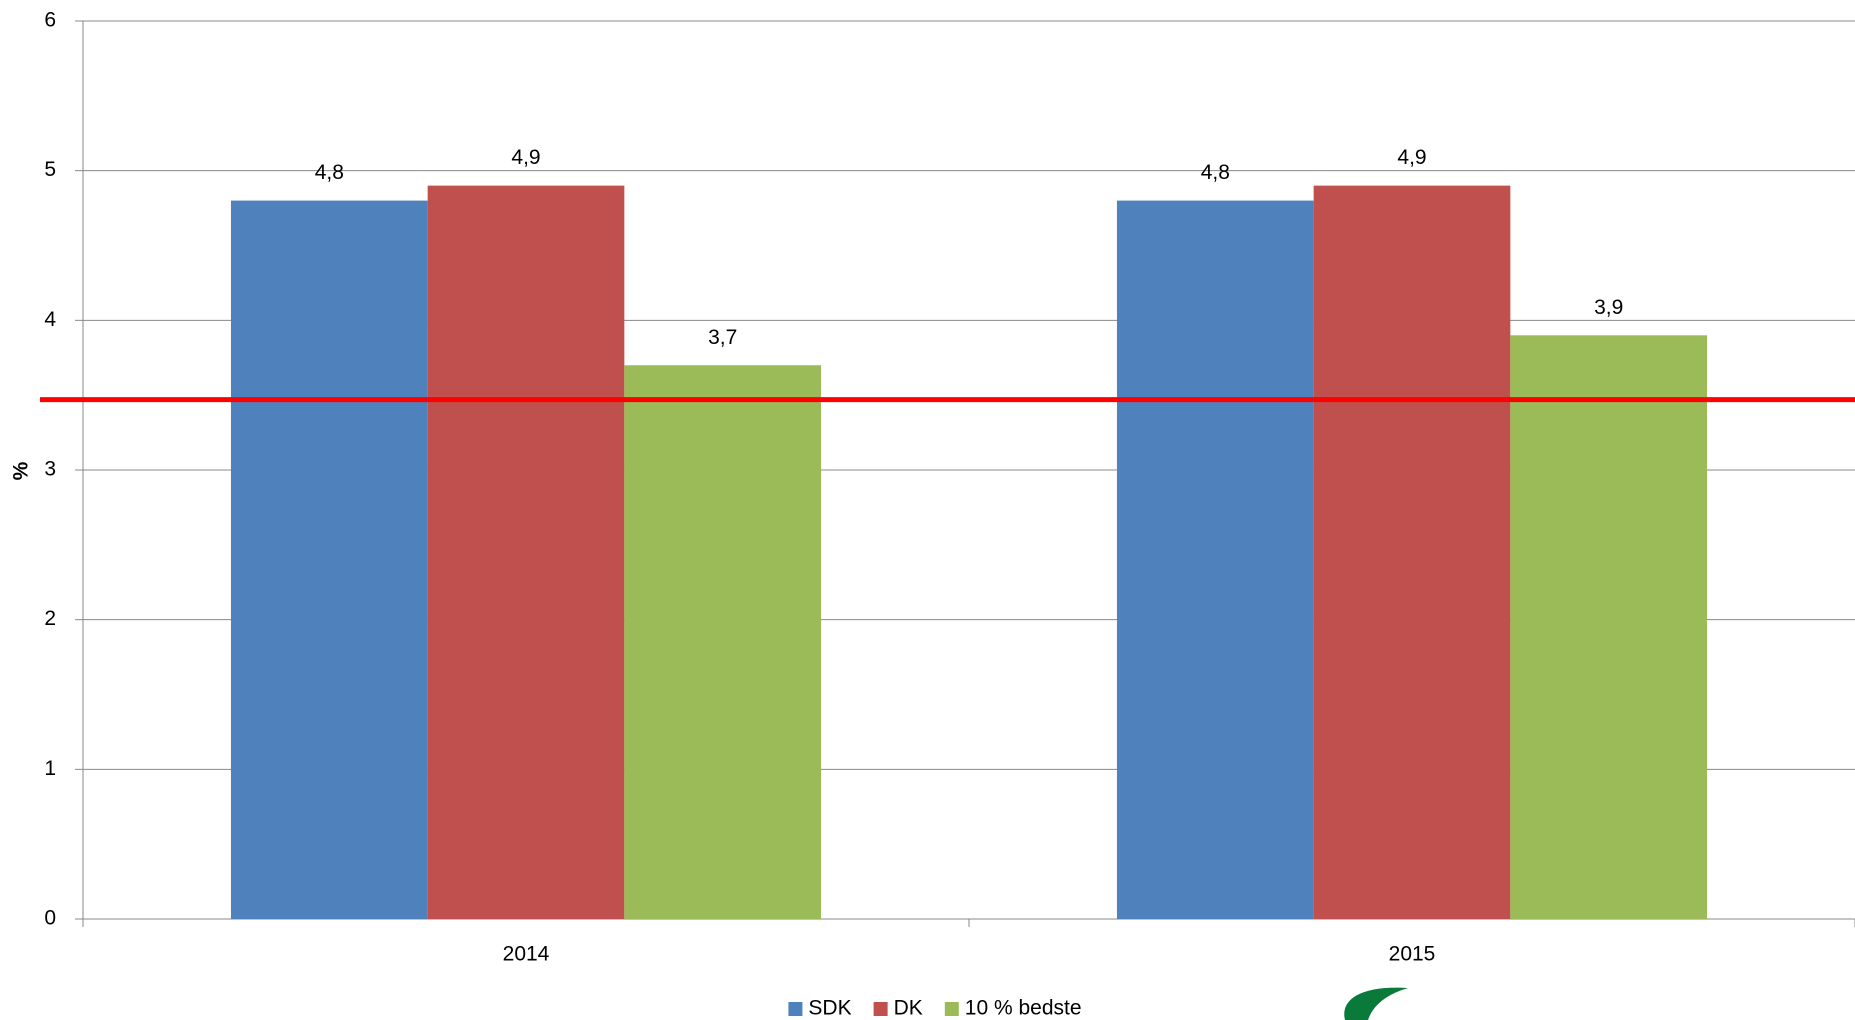 This screenshot has width=1855, height=1020. I want to click on legend-label: DK, so click(908, 1008).